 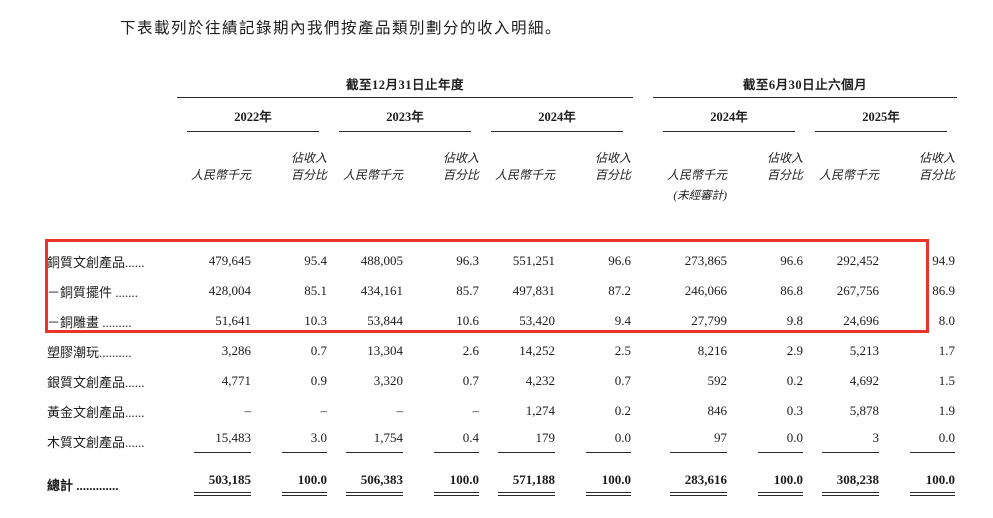 What do you see at coordinates (791, 290) in the screenshot?
I see `cell-value: 86.8` at bounding box center [791, 290].